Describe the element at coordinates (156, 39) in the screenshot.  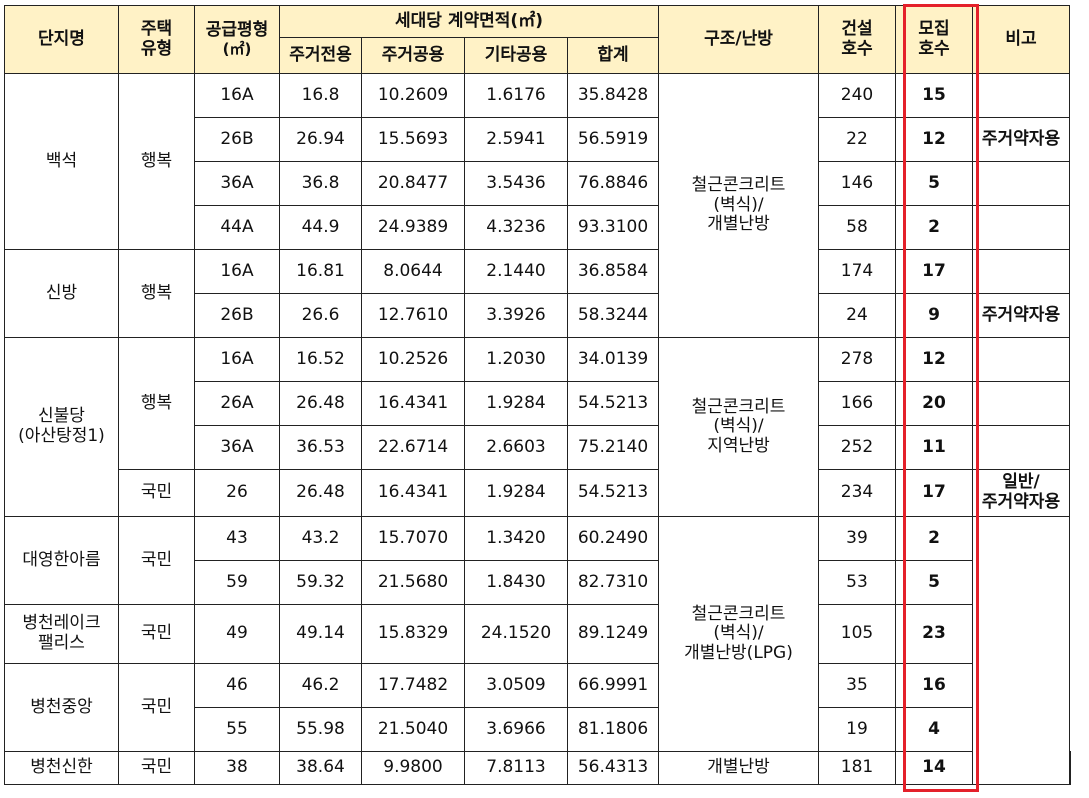
I see `header-type: 주택 유형` at that location.